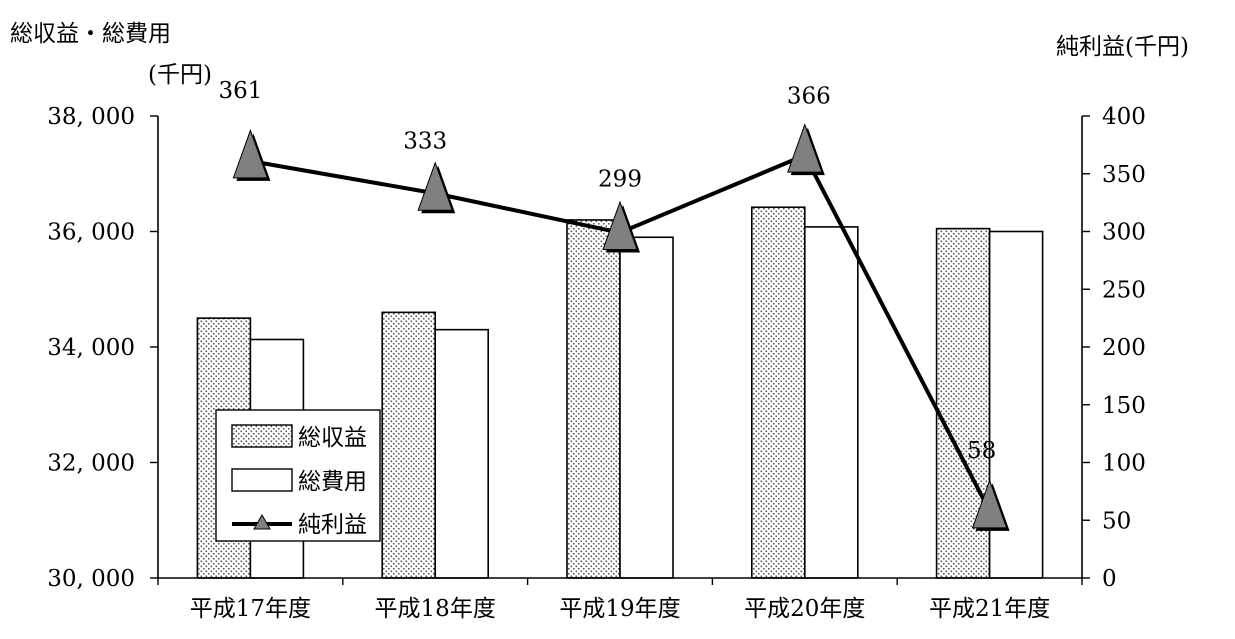 The height and width of the screenshot is (639, 1235). What do you see at coordinates (91, 233) in the screenshot?
I see `left-tick-label: 36, 000` at bounding box center [91, 233].